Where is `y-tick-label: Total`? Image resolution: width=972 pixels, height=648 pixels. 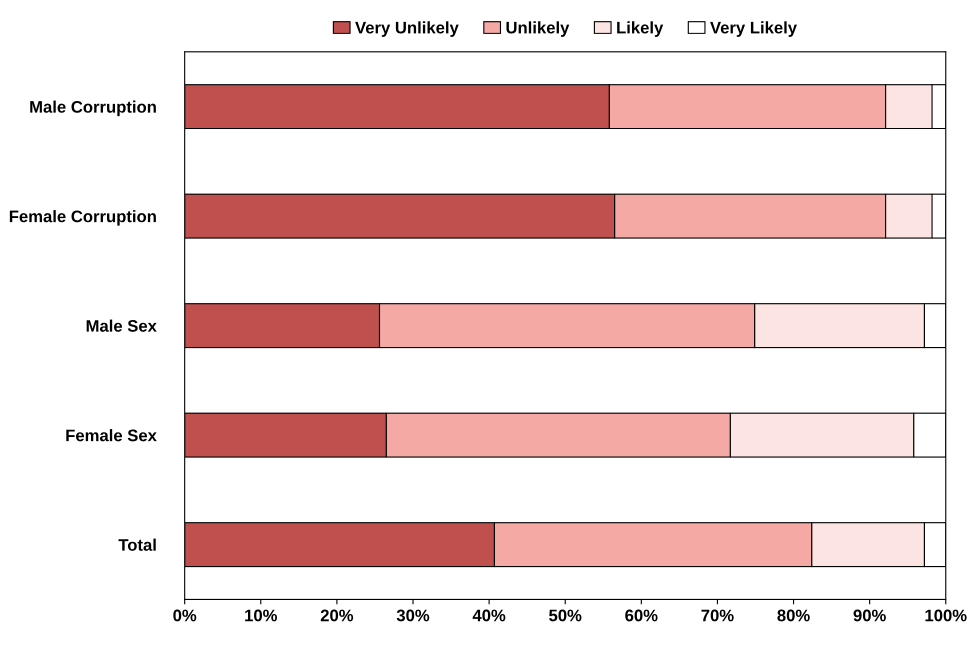 y-tick-label: Total is located at coordinates (137, 544).